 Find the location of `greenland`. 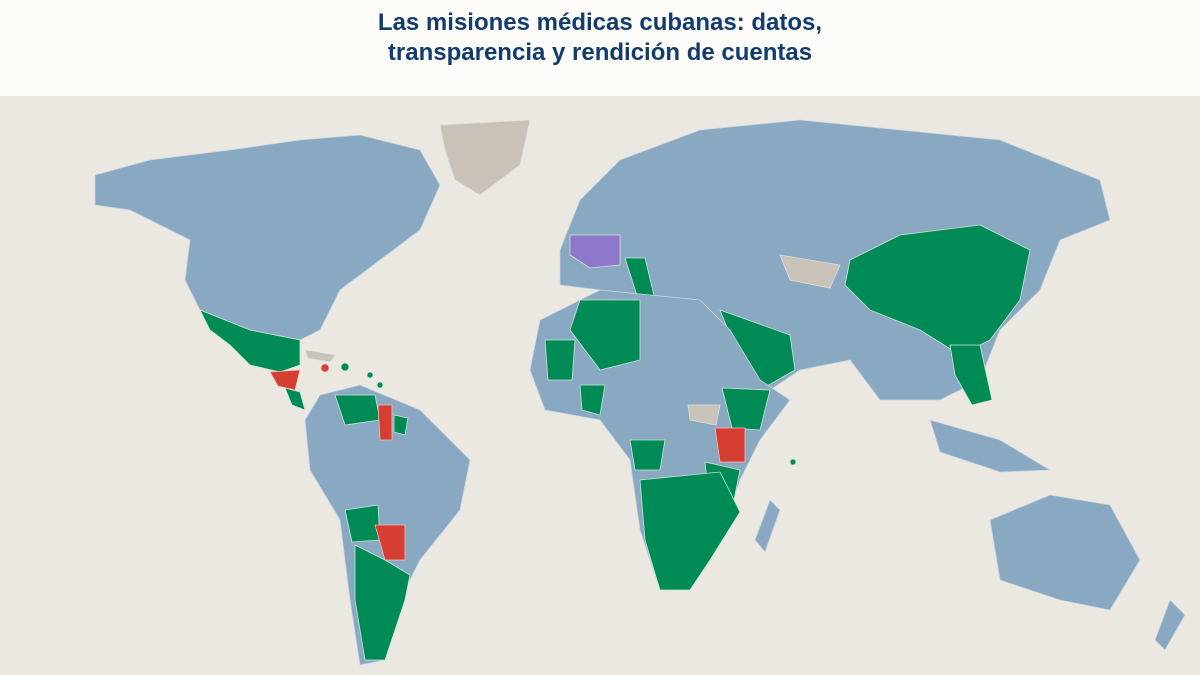

greenland is located at coordinates (485, 157).